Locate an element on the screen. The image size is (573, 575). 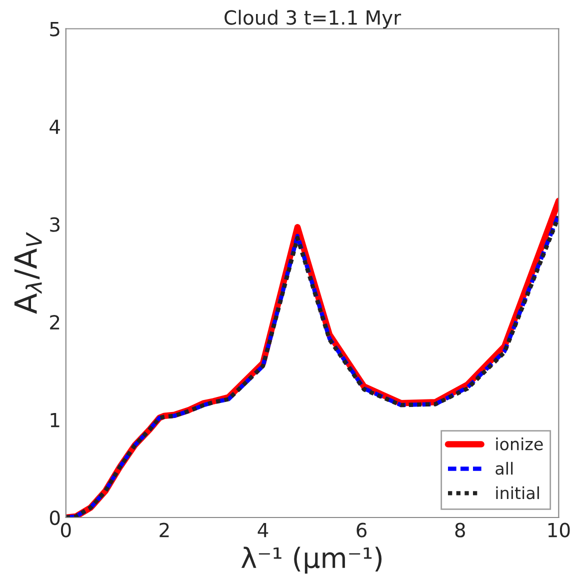
x-axis-title: λ⁻¹ (μm⁻¹) is located at coordinates (311, 560).